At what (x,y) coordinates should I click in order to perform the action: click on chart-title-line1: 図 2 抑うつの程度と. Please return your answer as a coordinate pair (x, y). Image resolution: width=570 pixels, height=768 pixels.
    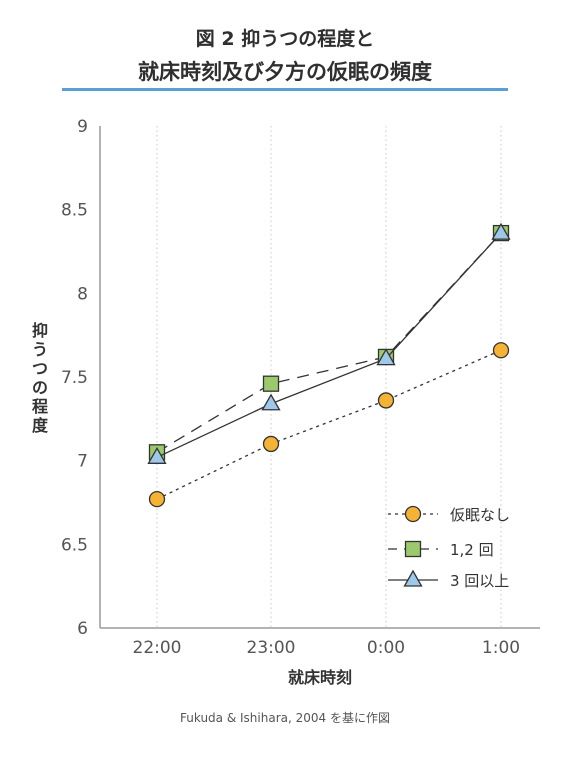
    Looking at the image, I should click on (285, 39).